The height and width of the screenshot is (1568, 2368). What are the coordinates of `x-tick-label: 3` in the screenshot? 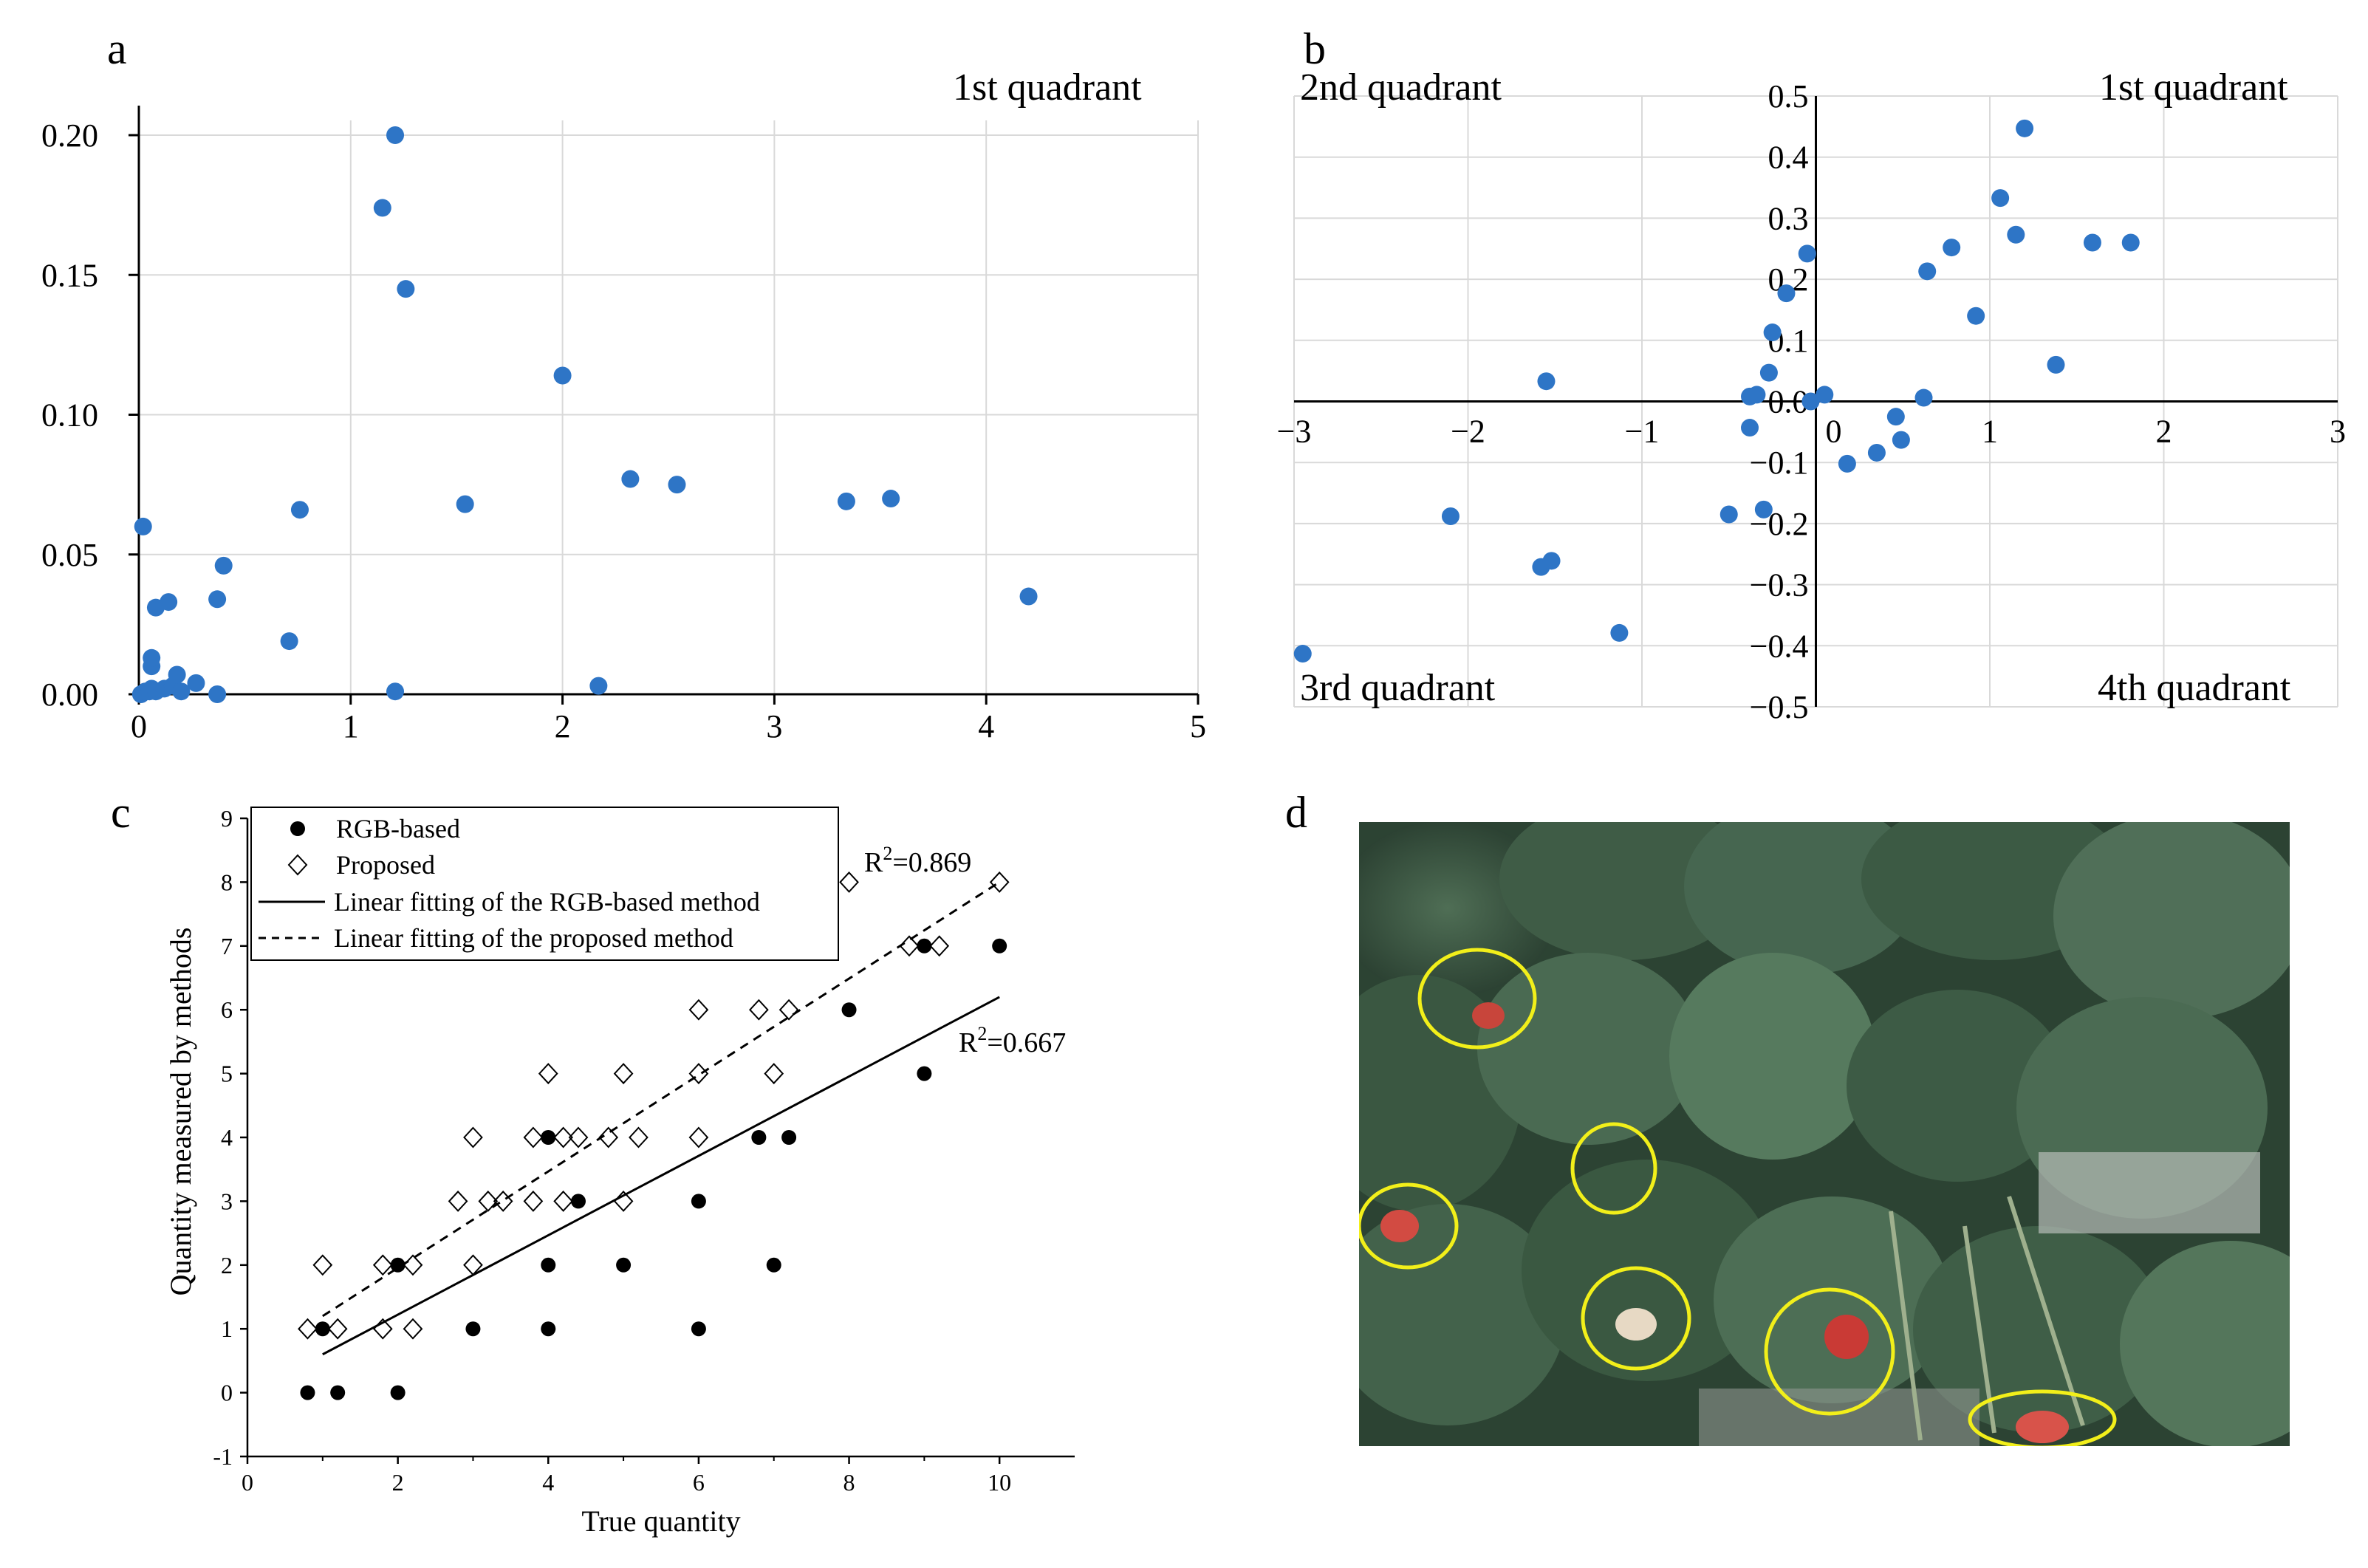 It's located at (774, 726).